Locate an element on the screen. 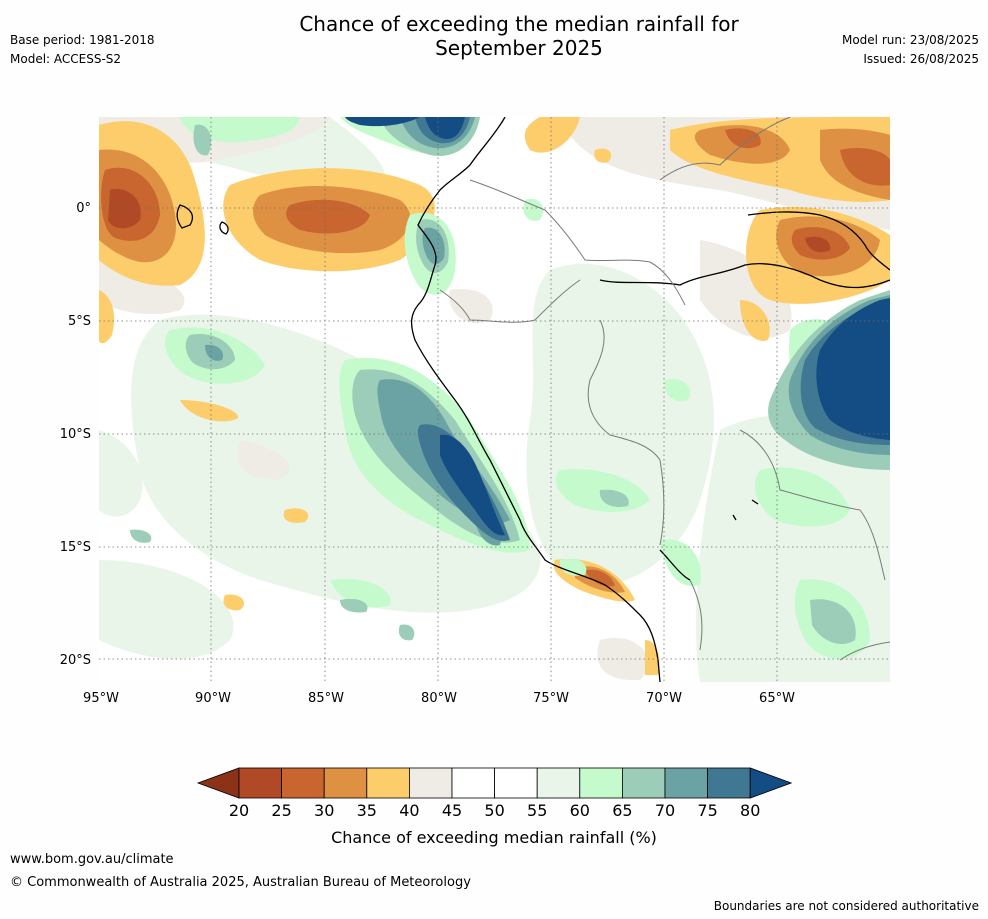  model-text: Model: ACCESS-S2 is located at coordinates (66, 59).